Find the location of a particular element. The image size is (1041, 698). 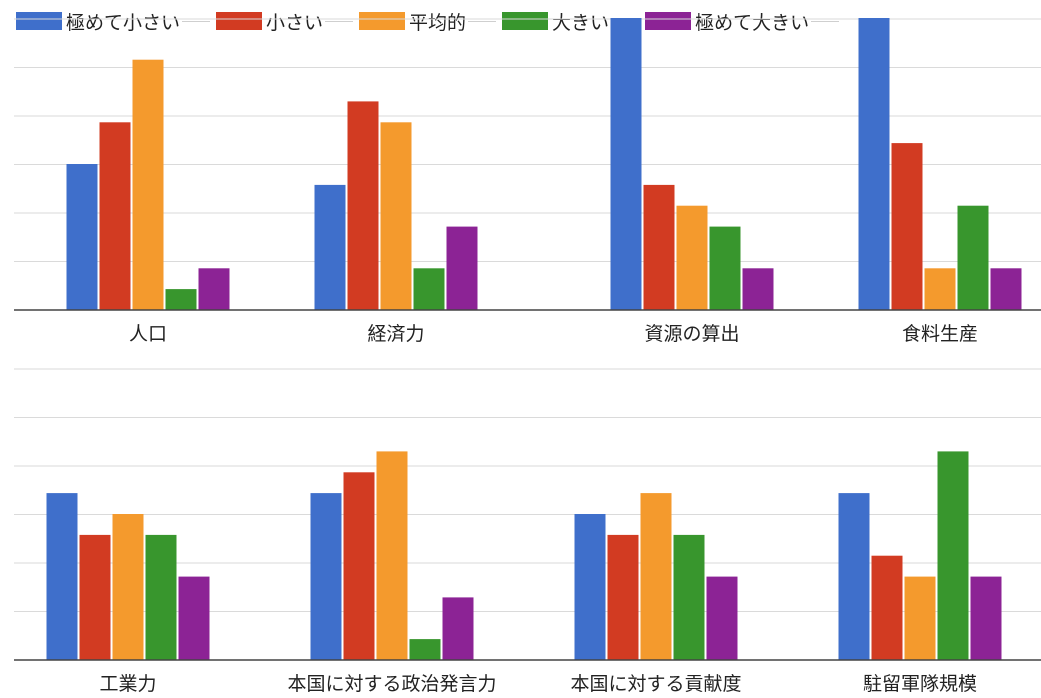

legend-item-very-large: 極めて大きい is located at coordinates (745, 21).